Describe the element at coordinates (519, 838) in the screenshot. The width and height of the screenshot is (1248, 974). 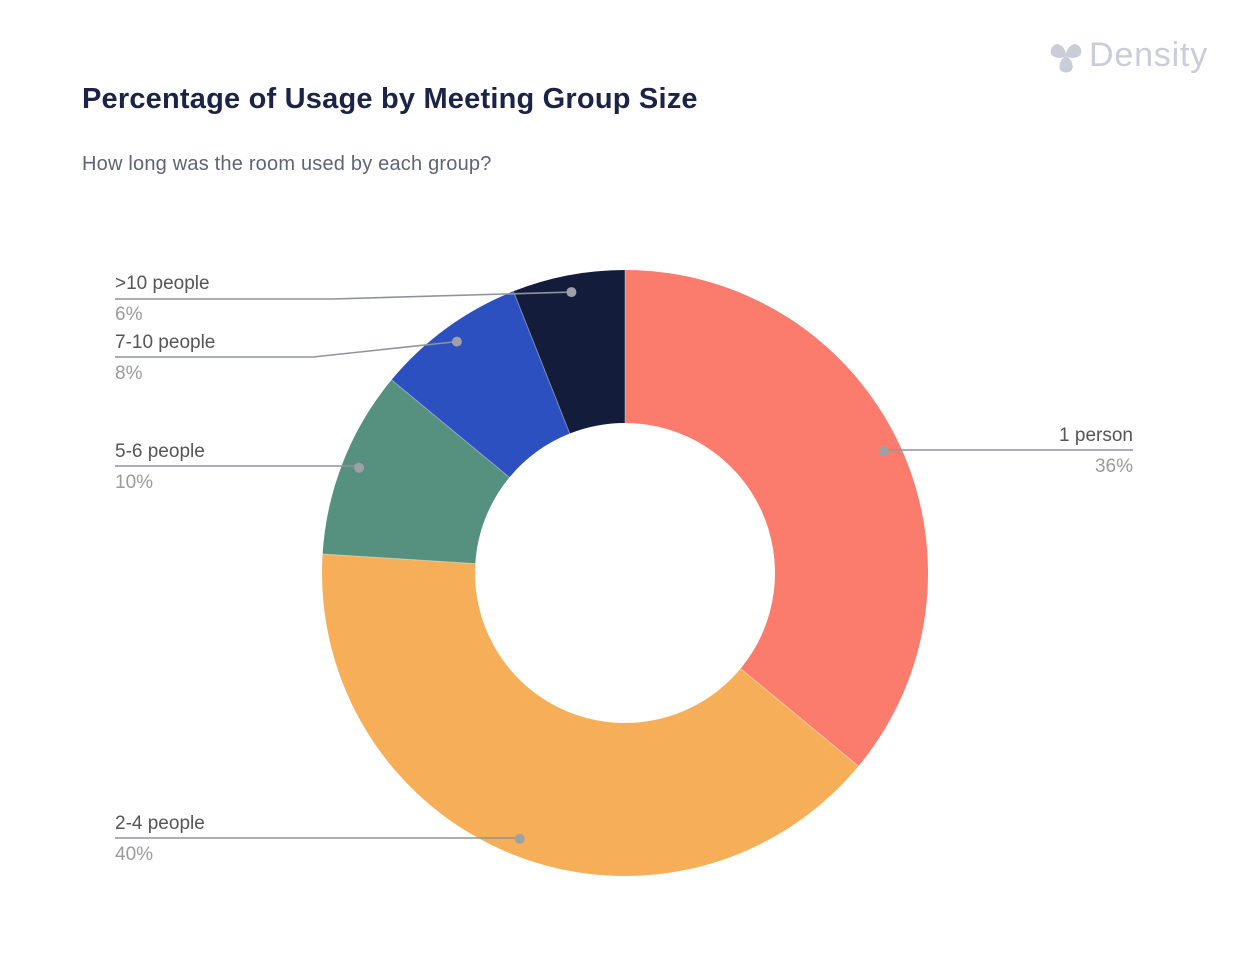
I see `leader-dot-2-4-people` at that location.